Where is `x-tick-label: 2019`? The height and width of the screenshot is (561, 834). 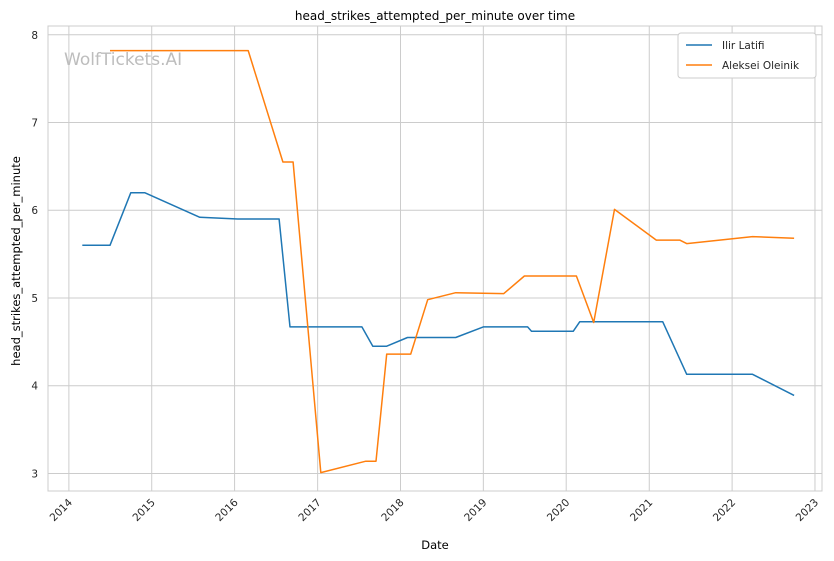
x-tick-label: 2019 is located at coordinates (475, 510).